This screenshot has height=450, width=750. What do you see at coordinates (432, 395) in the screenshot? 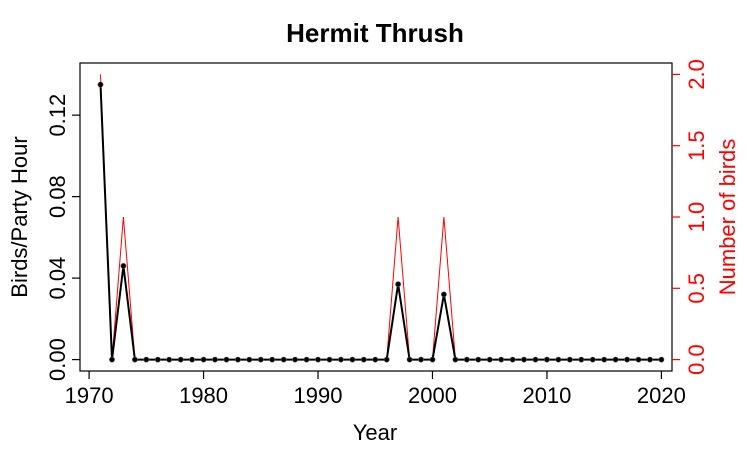
I see `x-tick-label: 2000` at bounding box center [432, 395].